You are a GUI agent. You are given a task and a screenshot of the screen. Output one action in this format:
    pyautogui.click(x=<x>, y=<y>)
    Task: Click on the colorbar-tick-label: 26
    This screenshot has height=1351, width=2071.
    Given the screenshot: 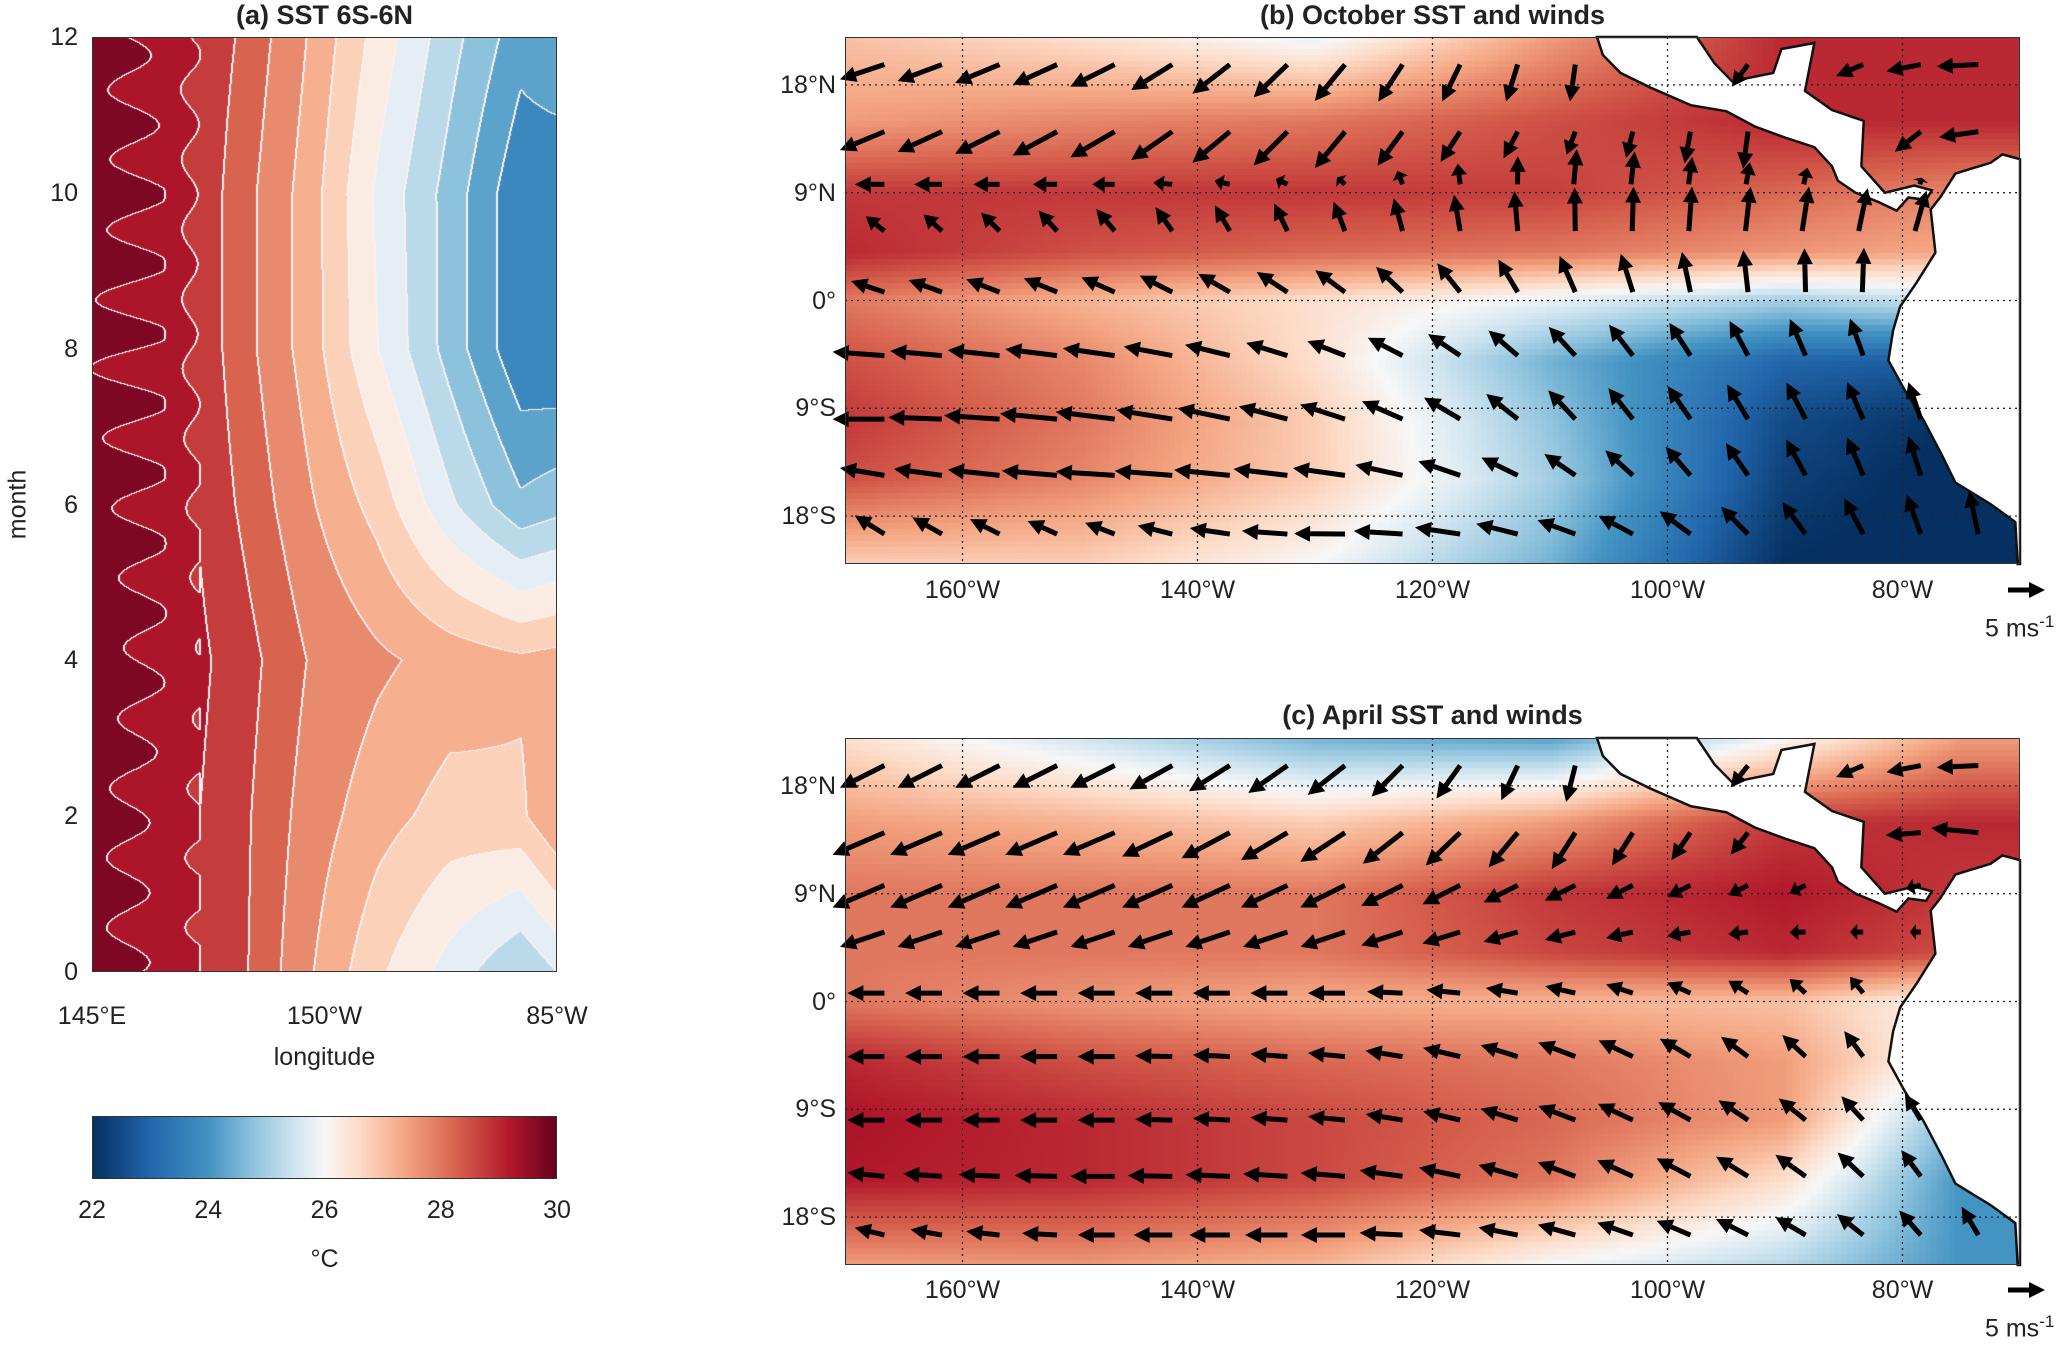 What is the action you would take?
    pyautogui.click(x=324, y=1210)
    